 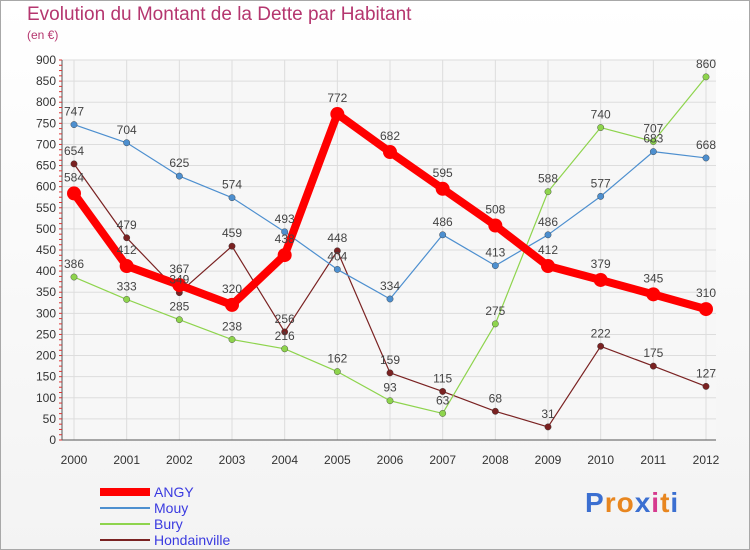 I want to click on data-label-hondainville: 31, so click(x=548, y=414).